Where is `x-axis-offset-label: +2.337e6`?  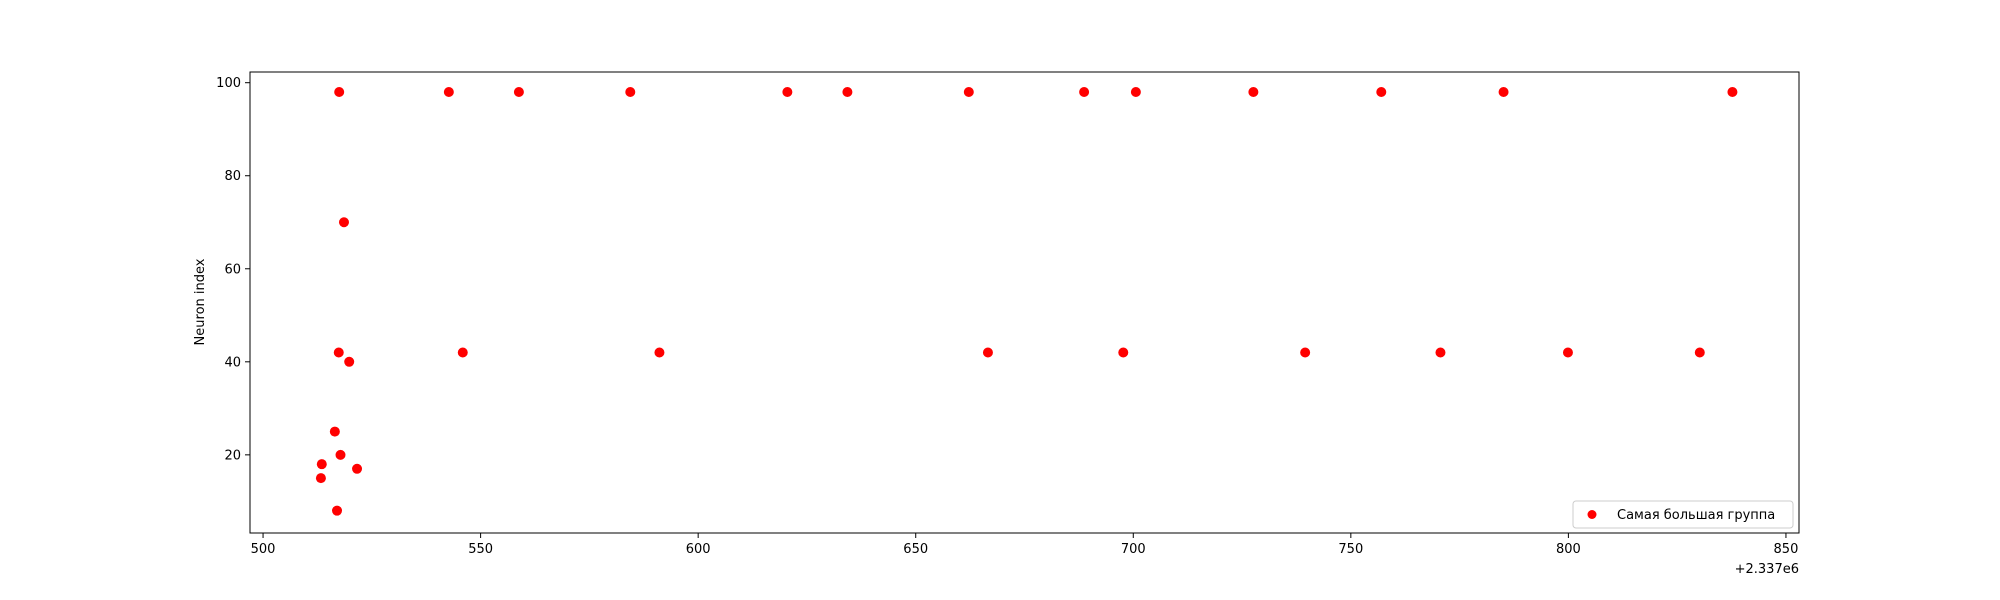 x-axis-offset-label: +2.337e6 is located at coordinates (1767, 569).